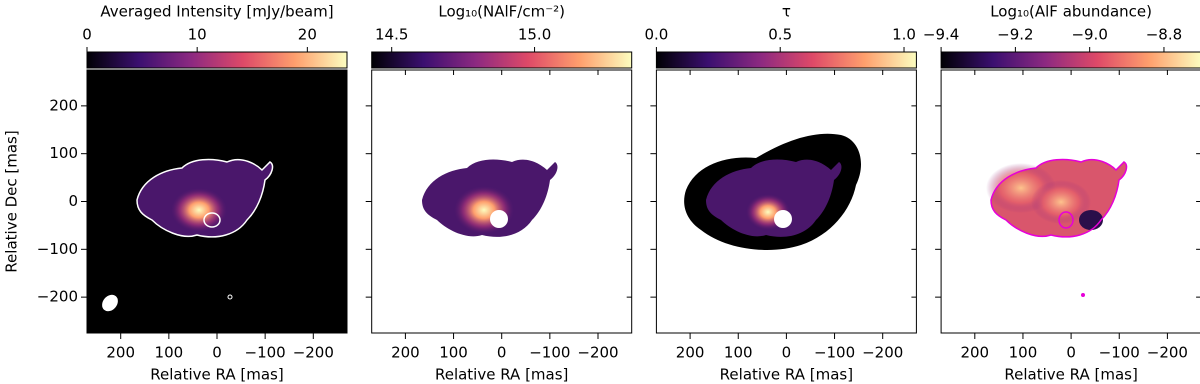 The width and height of the screenshot is (1200, 384). Describe the element at coordinates (780, 35) in the screenshot. I see `colorbar-tick-label: 0.5` at that location.